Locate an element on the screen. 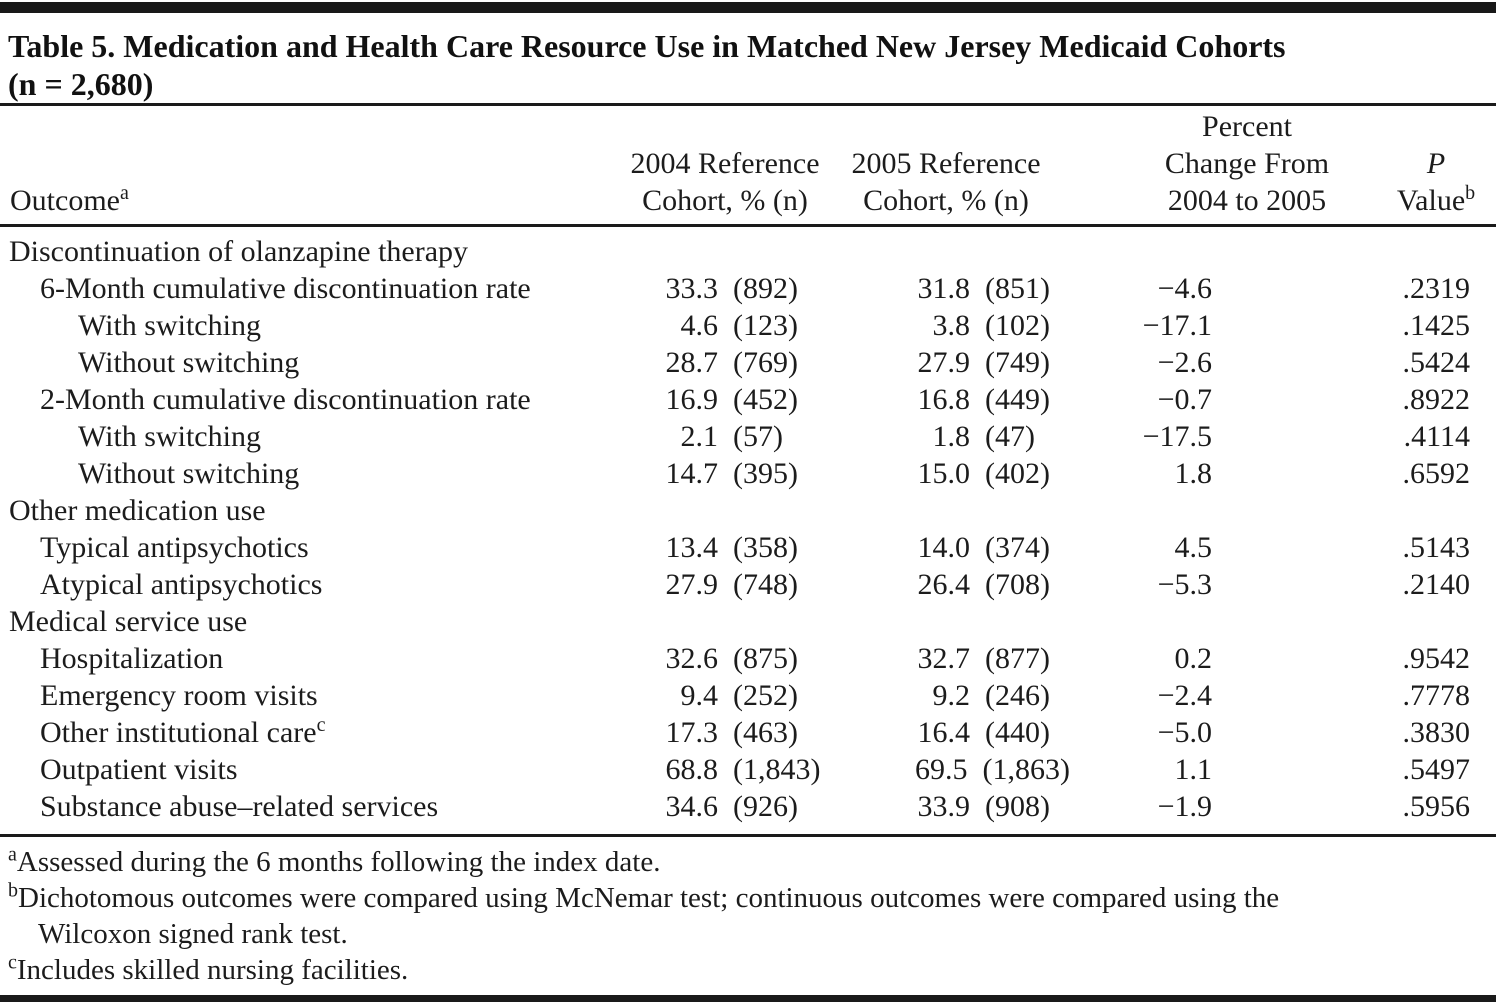 The image size is (1496, 1002). percent-2004: 2.1 is located at coordinates (699, 436).